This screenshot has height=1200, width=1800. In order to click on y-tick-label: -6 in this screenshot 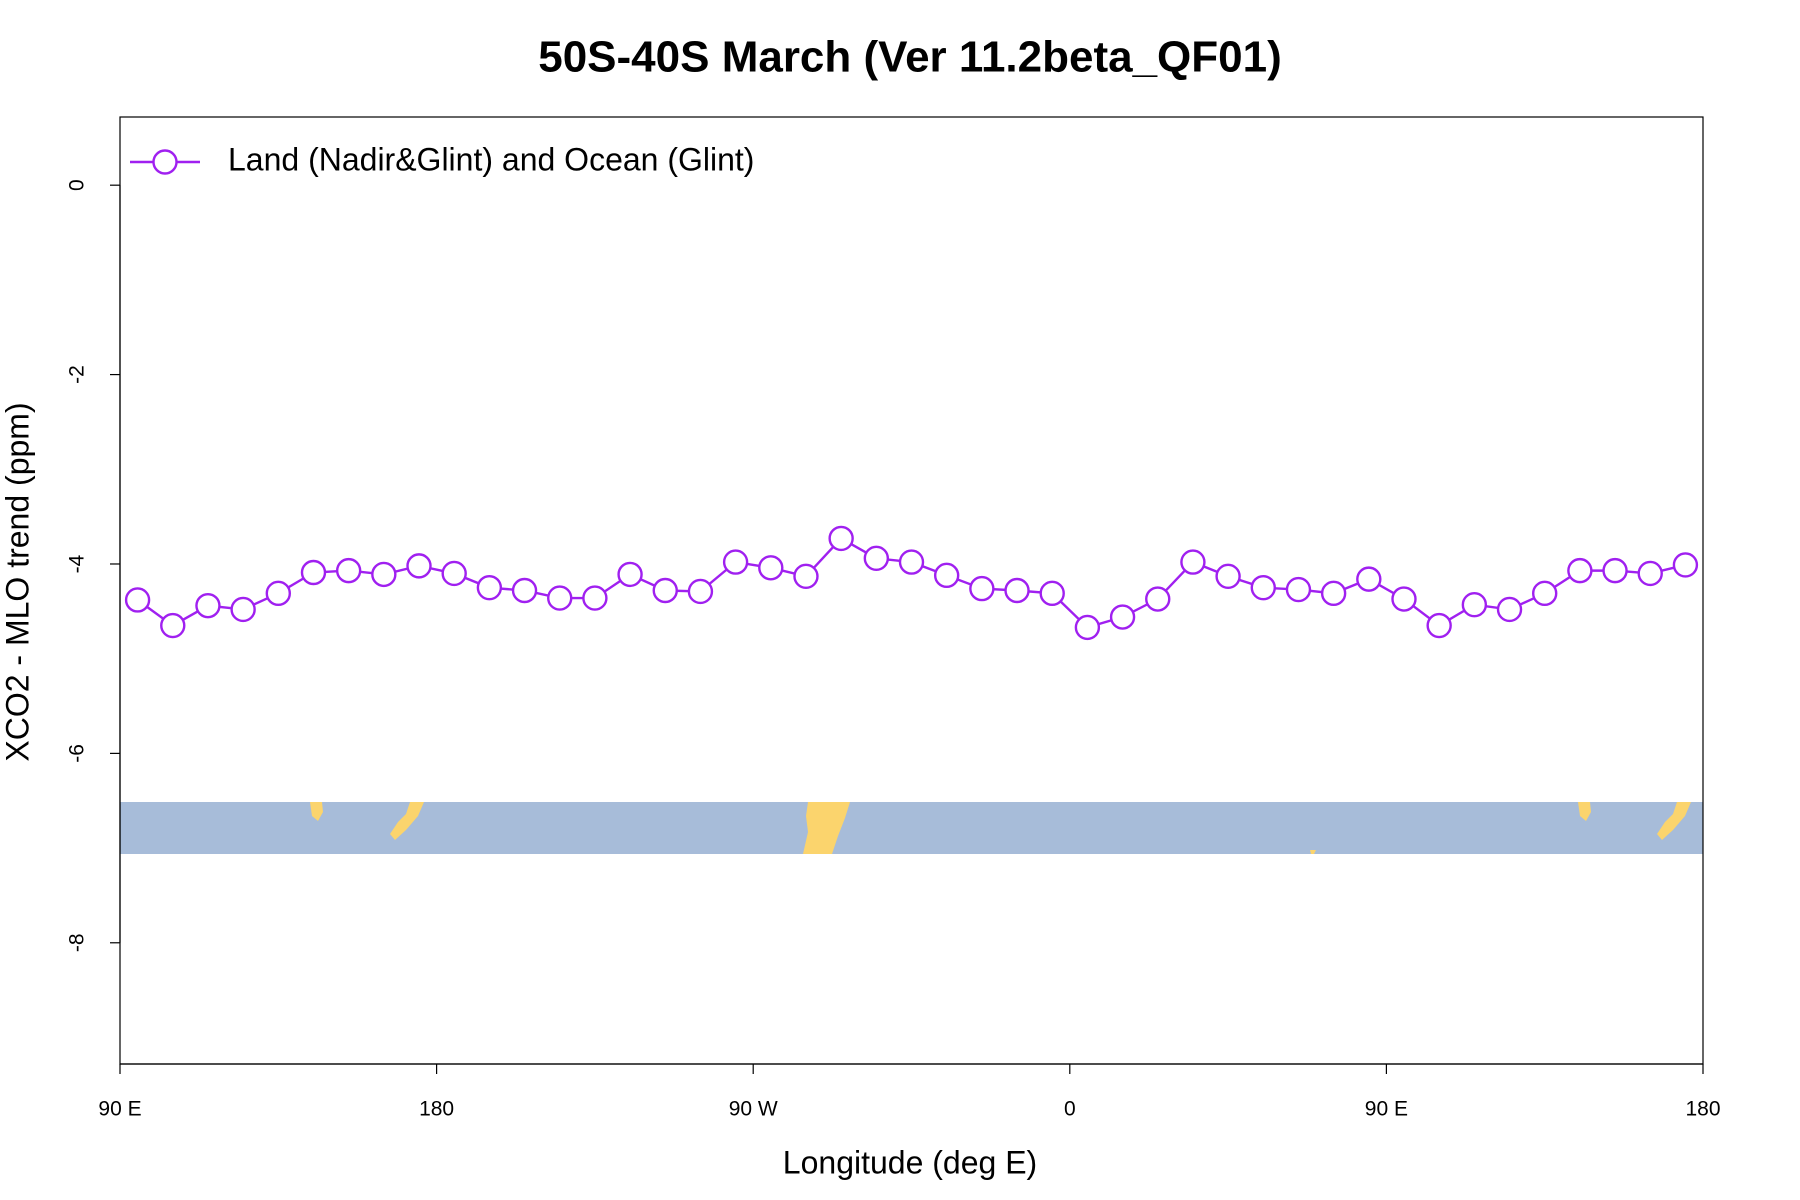, I will do `click(77, 753)`.